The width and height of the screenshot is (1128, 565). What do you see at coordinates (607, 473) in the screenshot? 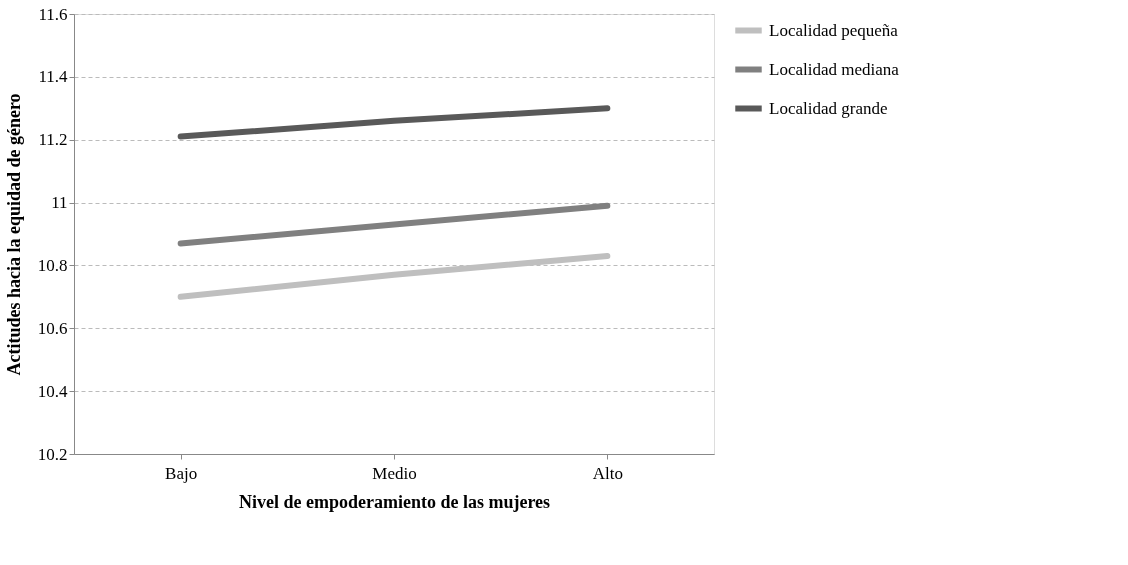
I see `x-tick-label: Alto` at bounding box center [607, 473].